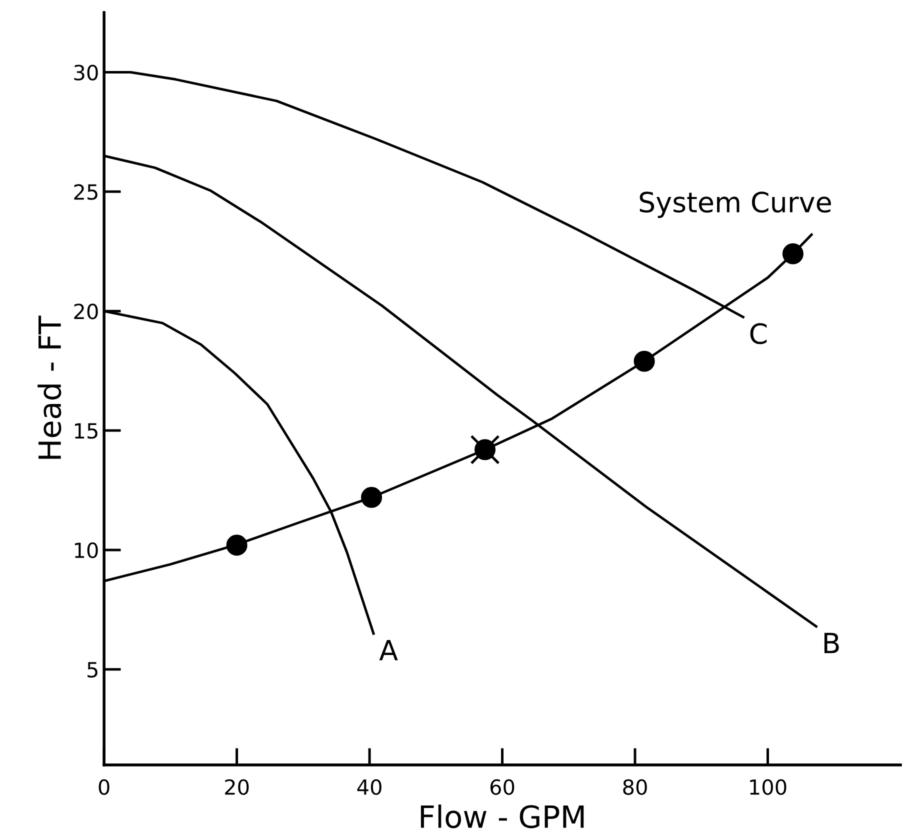  What do you see at coordinates (93, 670) in the screenshot?
I see `y-tick-label: 5` at bounding box center [93, 670].